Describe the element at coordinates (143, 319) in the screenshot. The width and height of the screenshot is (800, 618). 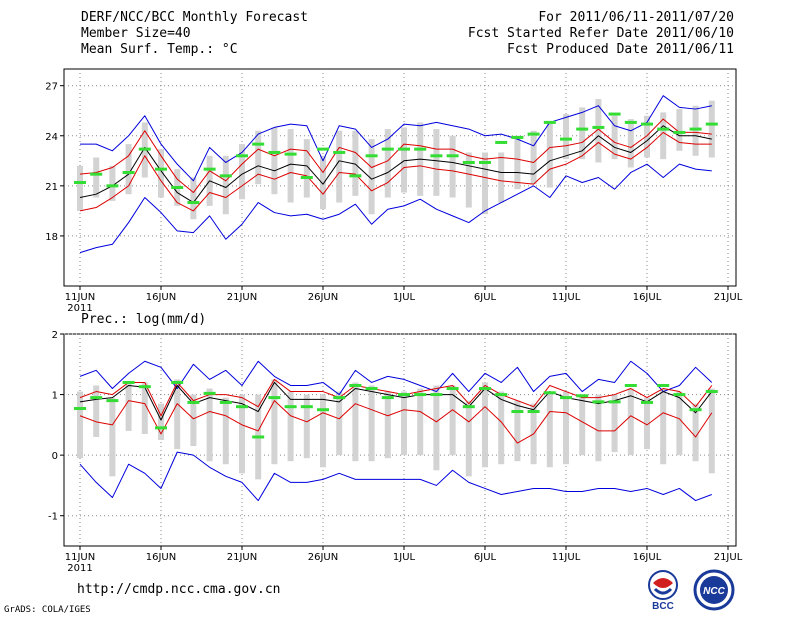
I see `prec-panel-title: Prec.: log(mm/d)` at that location.